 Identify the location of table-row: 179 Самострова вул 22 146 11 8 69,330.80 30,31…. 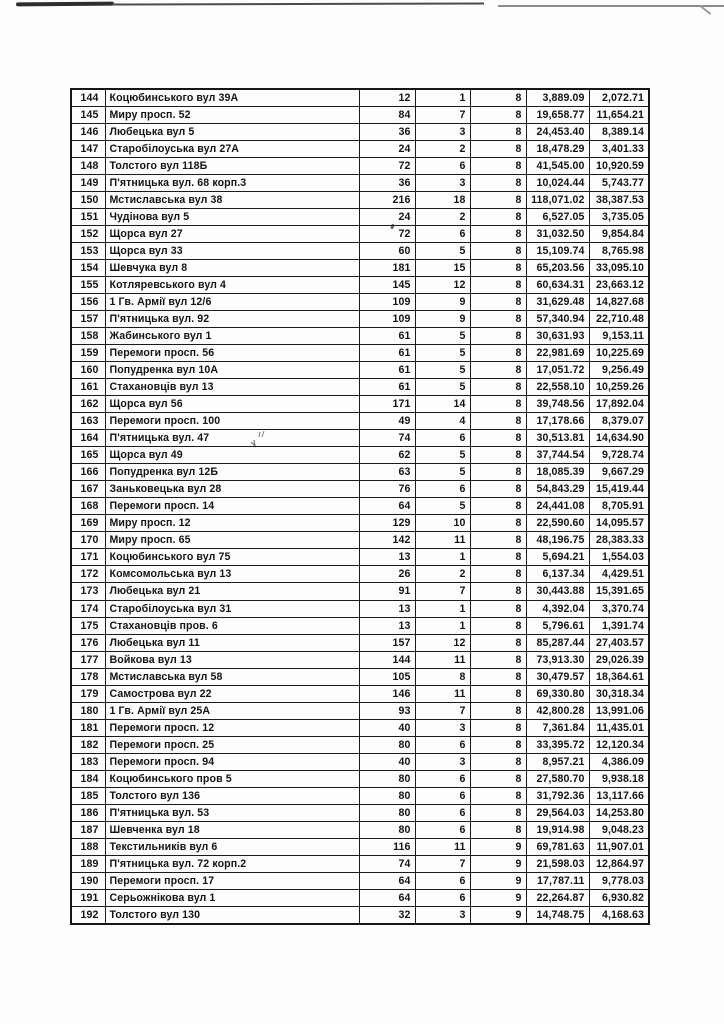
(360, 693).